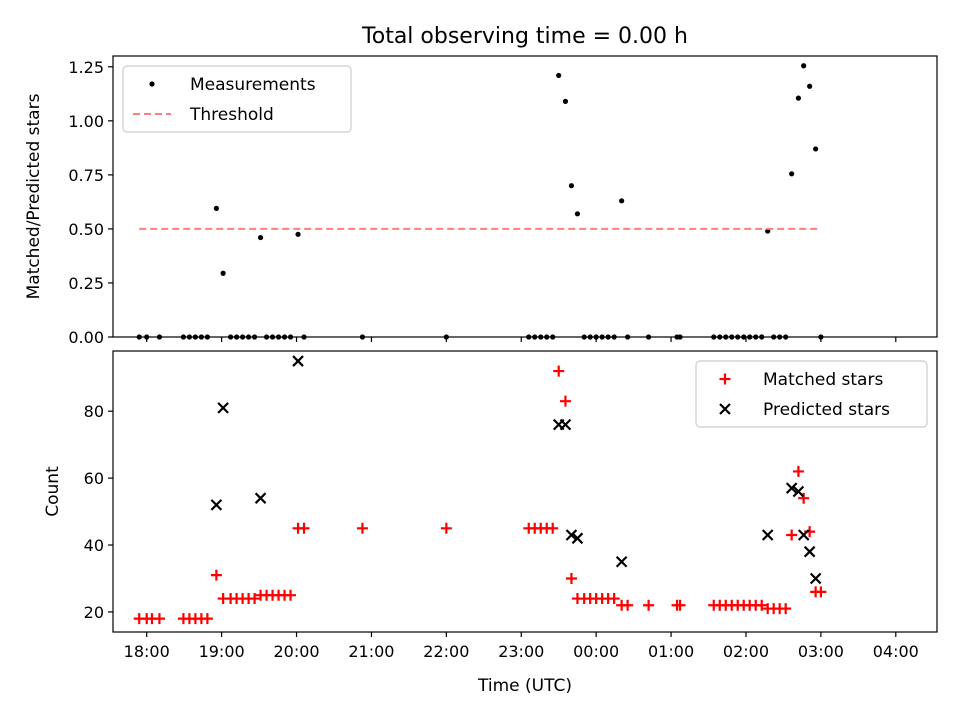  I want to click on y-axis-label: Count, so click(53, 491).